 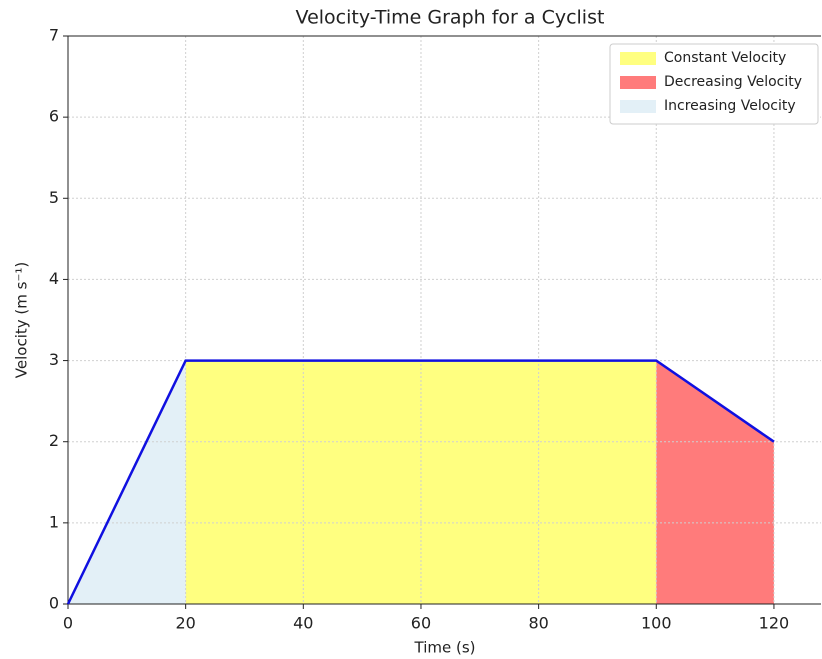 What do you see at coordinates (54, 278) in the screenshot?
I see `y-tick-label: 4` at bounding box center [54, 278].